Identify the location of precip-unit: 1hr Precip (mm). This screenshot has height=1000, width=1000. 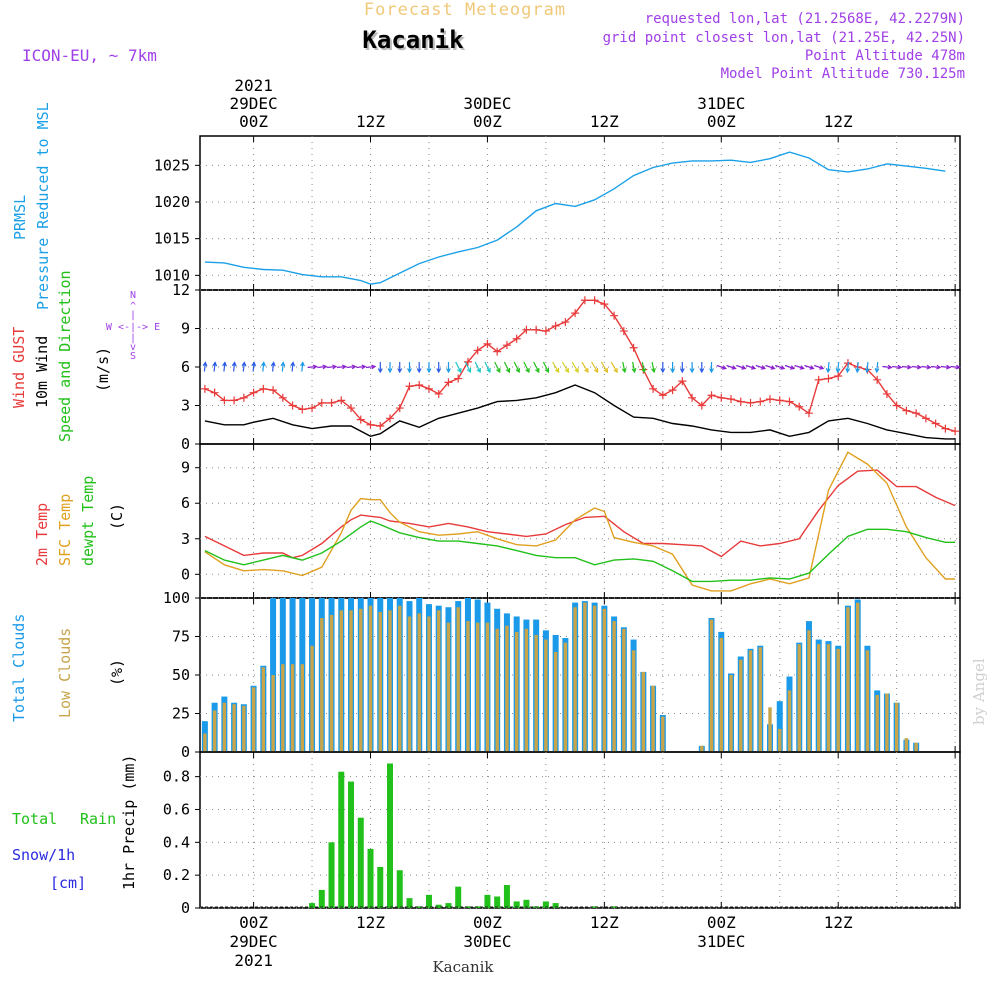
(129, 822).